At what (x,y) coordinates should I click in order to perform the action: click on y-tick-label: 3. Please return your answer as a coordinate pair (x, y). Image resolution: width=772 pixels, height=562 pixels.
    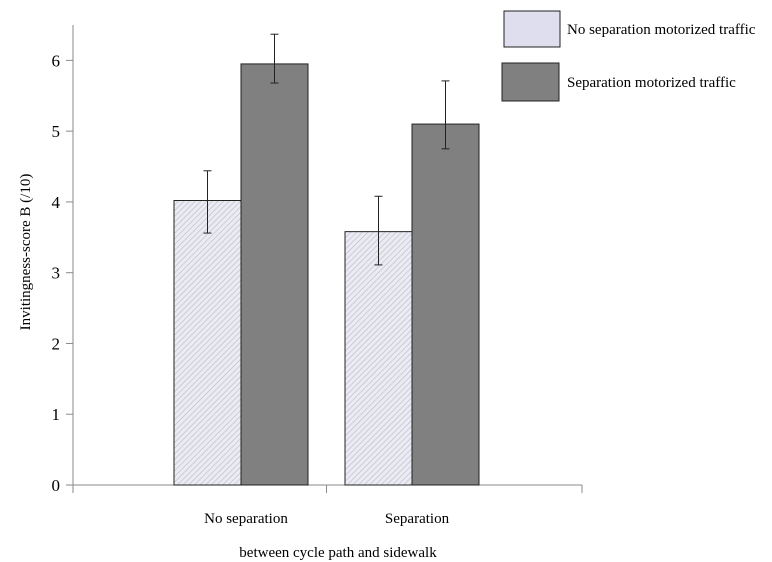
    Looking at the image, I should click on (56, 273).